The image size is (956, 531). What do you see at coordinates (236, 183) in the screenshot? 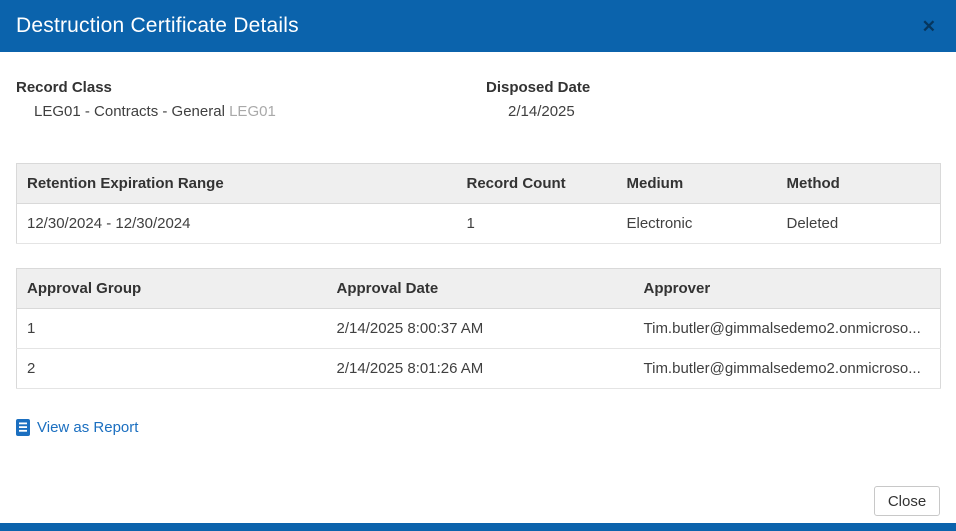
I see `column-header: Retention Expiration Range` at bounding box center [236, 183].